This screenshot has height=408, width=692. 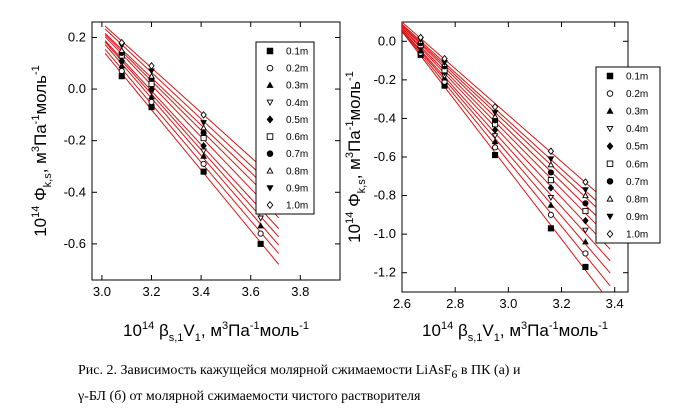 I want to click on x-tick-label: 2.8, so click(x=455, y=303).